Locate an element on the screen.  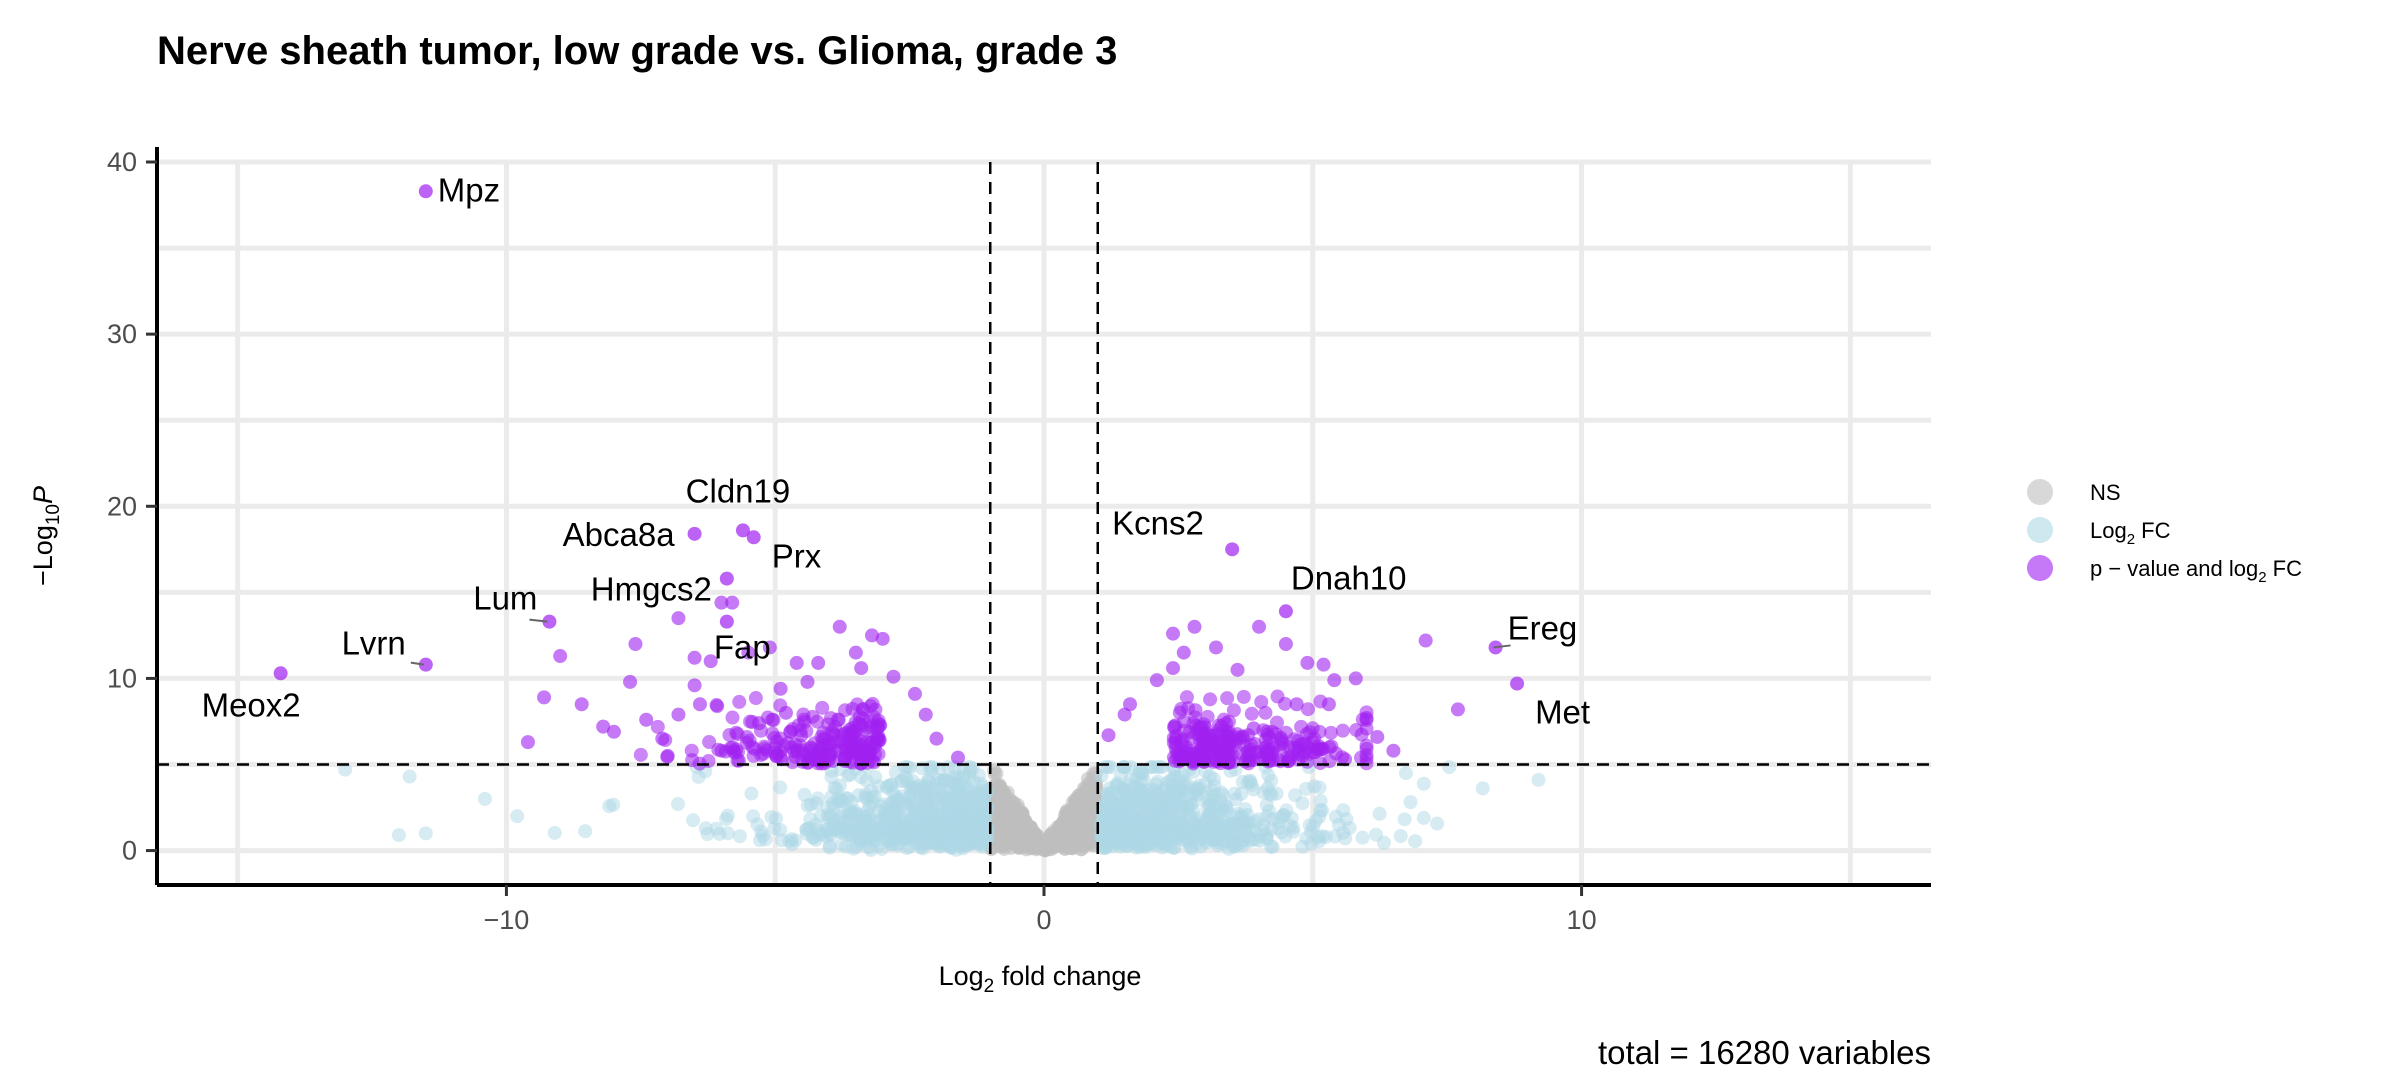
x-tick-label: 10 is located at coordinates (1582, 920).